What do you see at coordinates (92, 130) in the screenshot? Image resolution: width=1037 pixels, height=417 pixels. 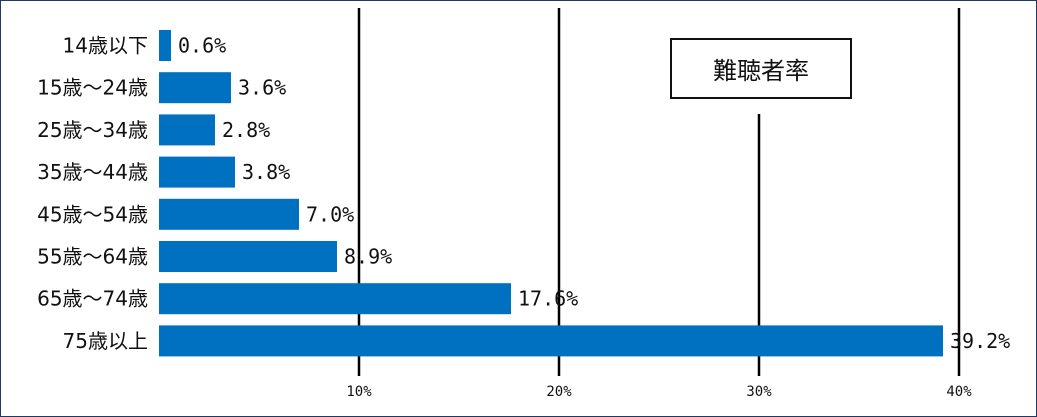 I see `category-label-2: 25歳～34歳` at bounding box center [92, 130].